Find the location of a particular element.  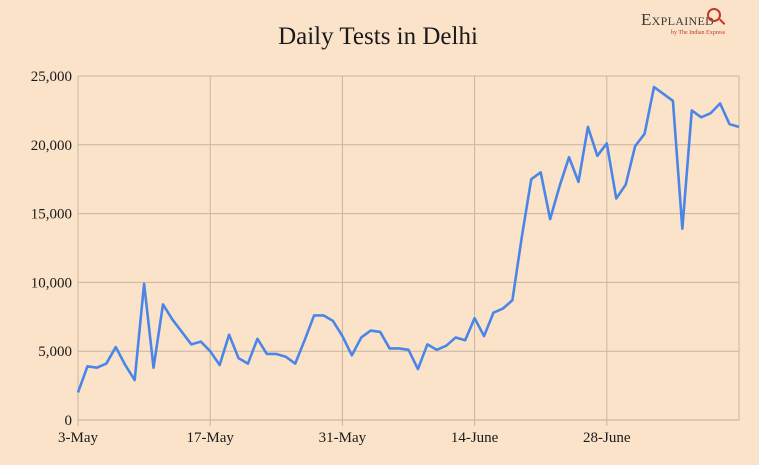

y-tick-label: 10,000 is located at coordinates (51, 283).